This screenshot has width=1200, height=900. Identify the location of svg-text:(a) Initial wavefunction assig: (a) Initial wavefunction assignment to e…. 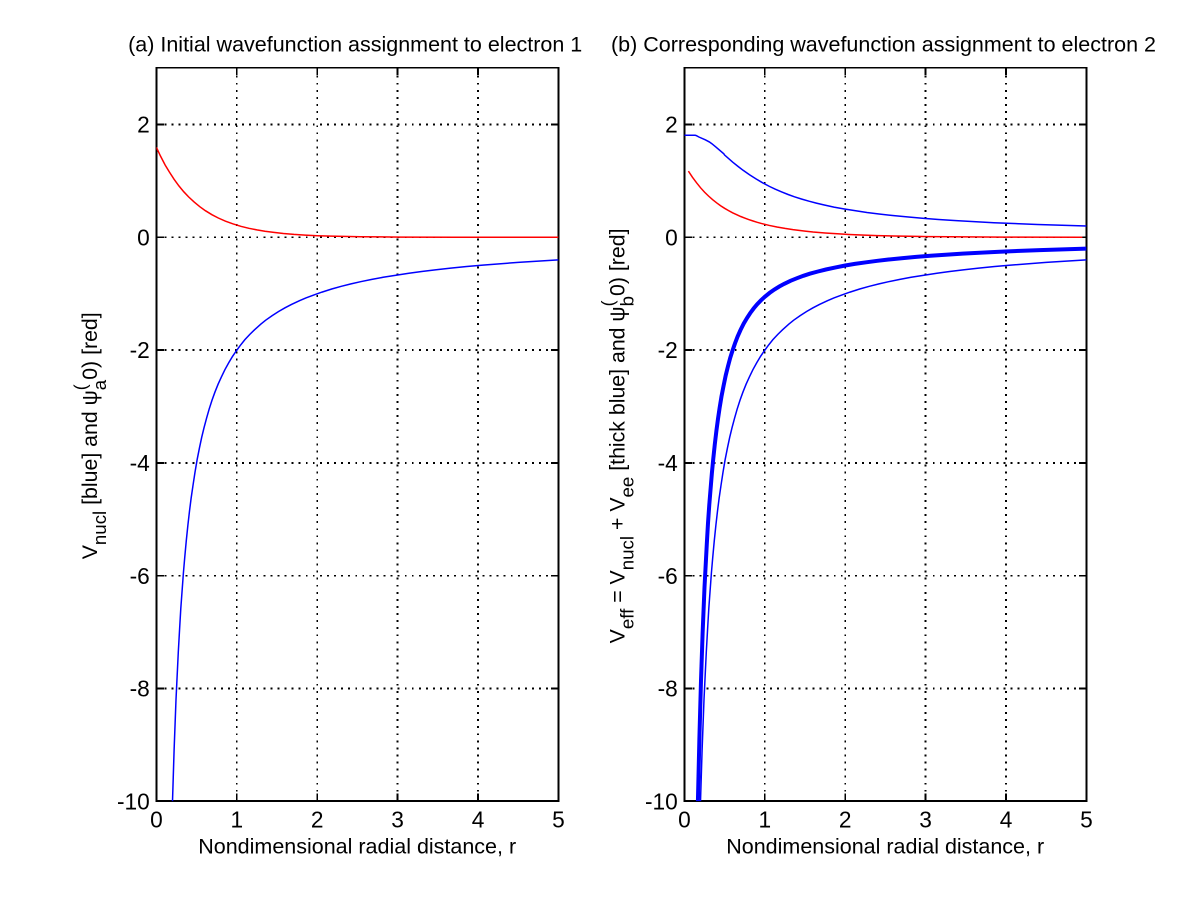
(355, 45).